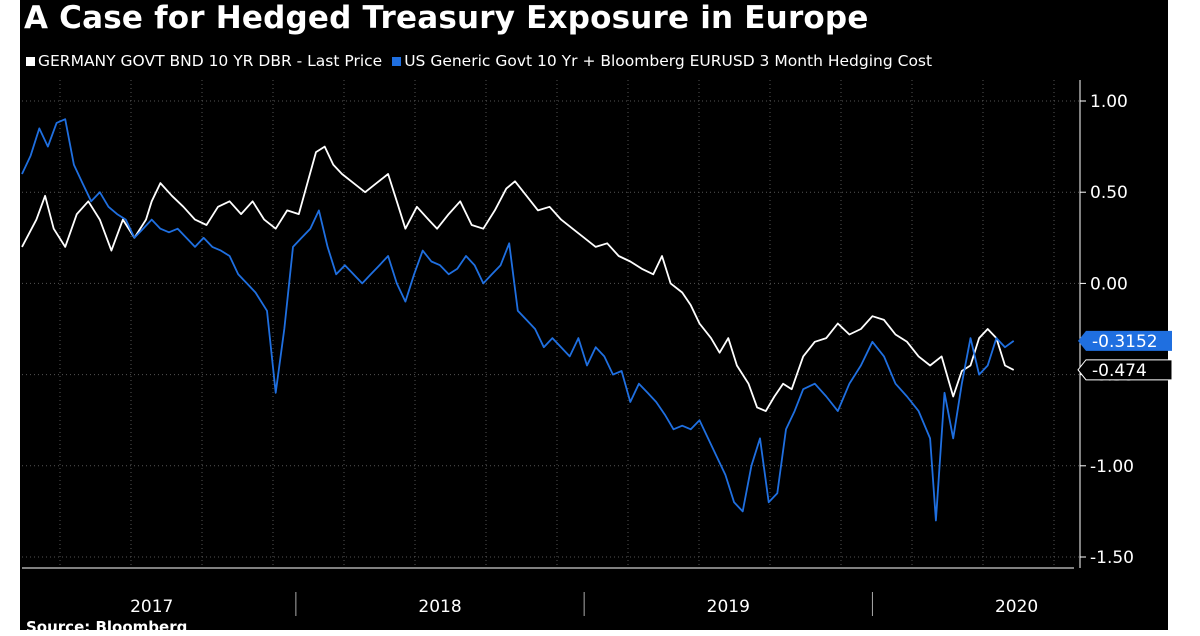  I want to click on y-tick-label: 1.00, so click(1109, 102).